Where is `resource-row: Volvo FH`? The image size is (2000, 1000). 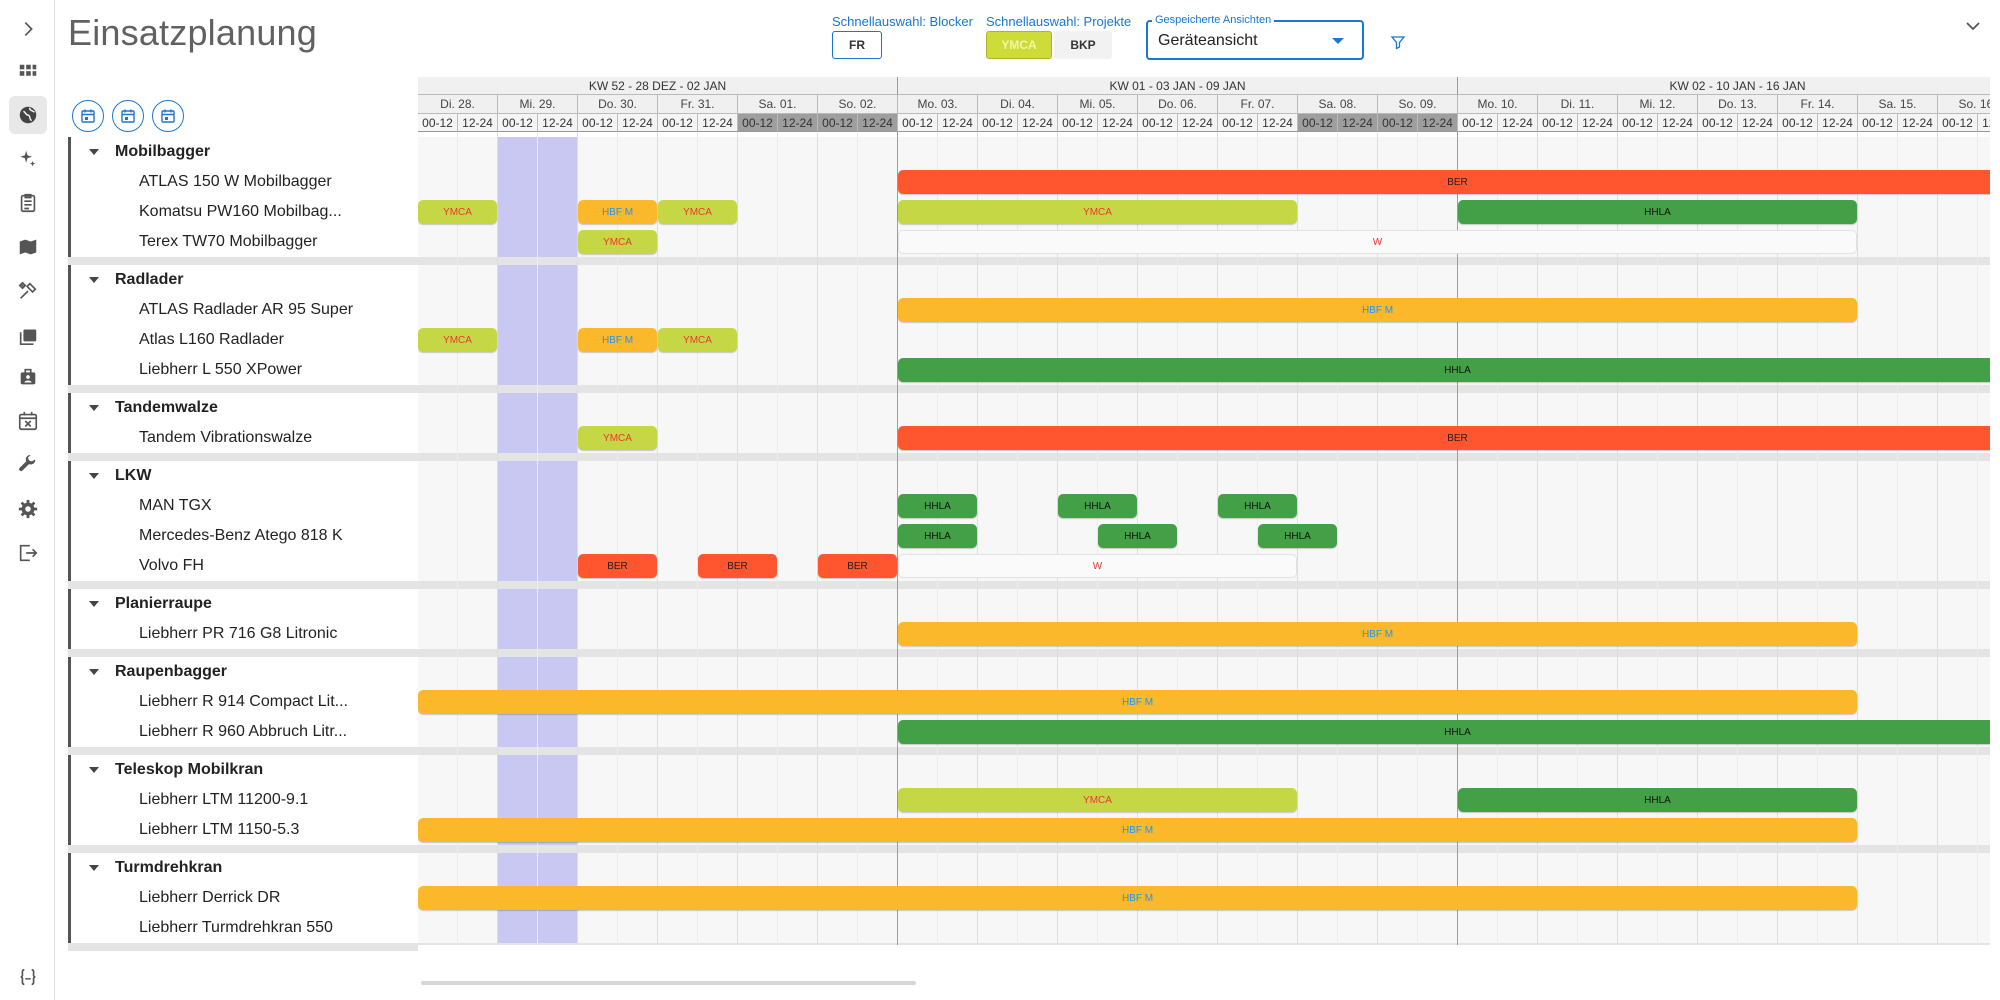 resource-row: Volvo FH is located at coordinates (243, 566).